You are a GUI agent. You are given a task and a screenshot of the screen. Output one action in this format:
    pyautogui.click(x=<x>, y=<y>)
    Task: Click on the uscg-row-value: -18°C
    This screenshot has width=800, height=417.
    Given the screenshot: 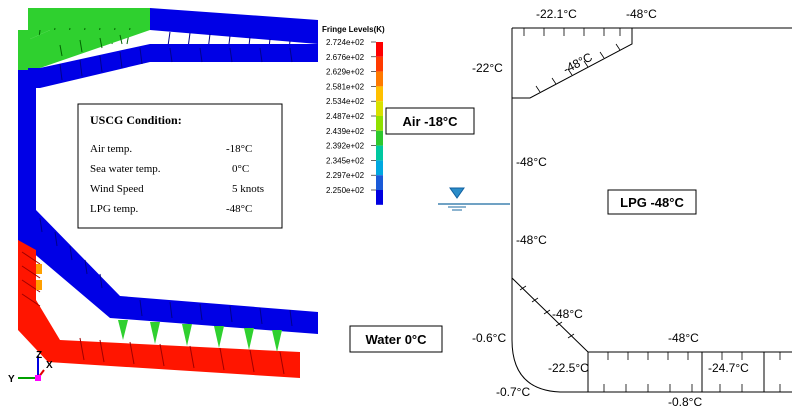 What is the action you would take?
    pyautogui.click(x=239, y=149)
    